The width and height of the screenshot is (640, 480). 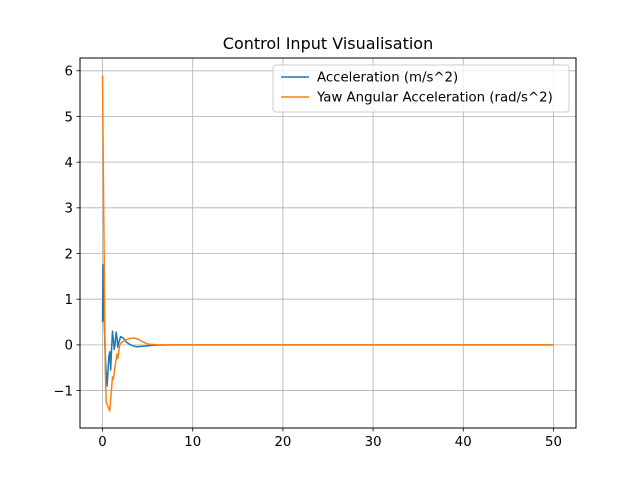 What do you see at coordinates (69, 72) in the screenshot?
I see `y-tick-label: 6` at bounding box center [69, 72].